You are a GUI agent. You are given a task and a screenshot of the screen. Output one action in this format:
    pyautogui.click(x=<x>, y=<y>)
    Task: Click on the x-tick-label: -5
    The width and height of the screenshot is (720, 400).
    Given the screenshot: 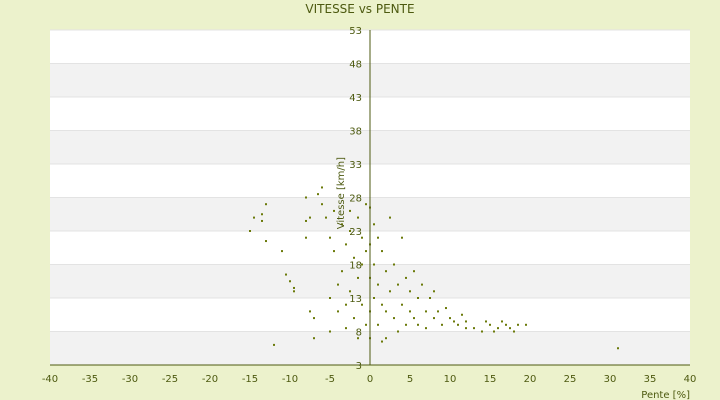 What is the action you would take?
    pyautogui.click(x=330, y=379)
    